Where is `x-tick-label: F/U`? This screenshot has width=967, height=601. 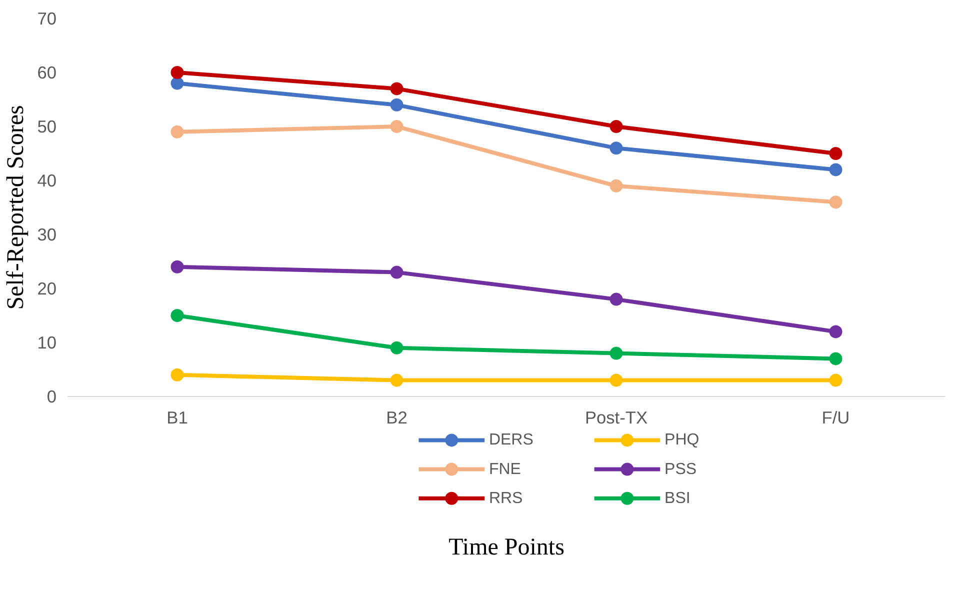 x-tick-label: F/U is located at coordinates (836, 418).